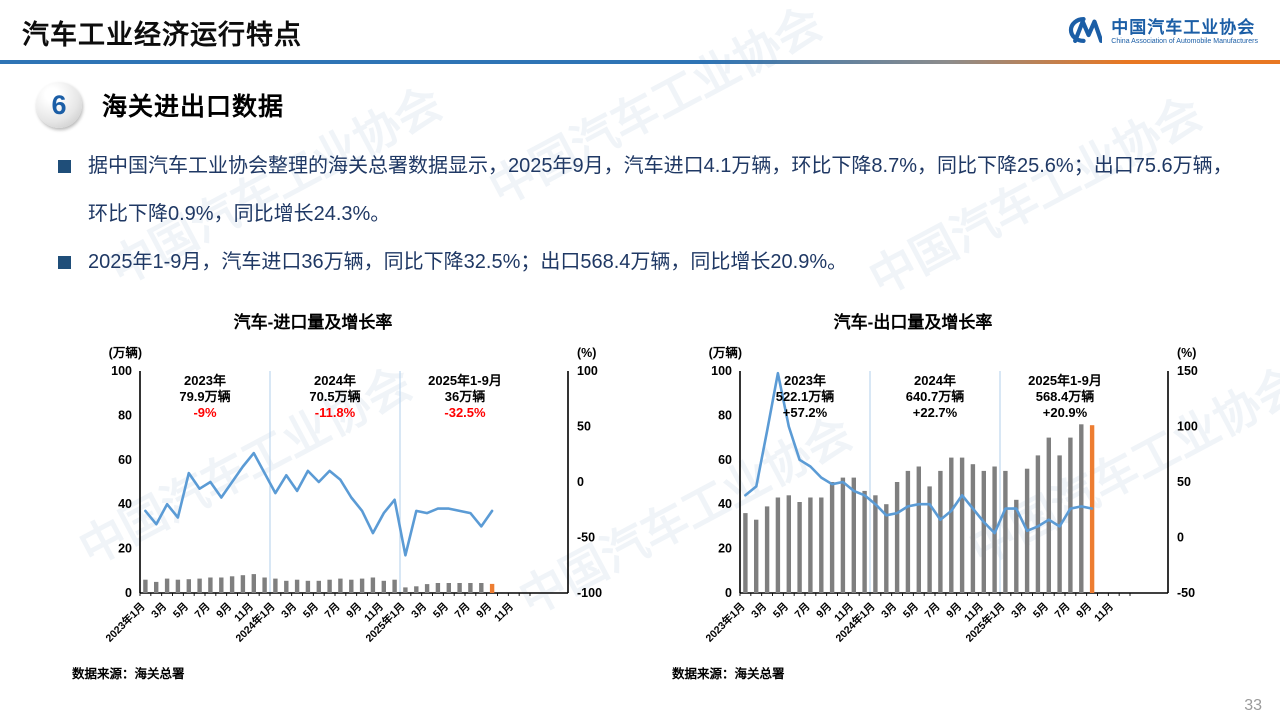 Image resolution: width=1280 pixels, height=719 pixels. What do you see at coordinates (204, 396) in the screenshot?
I see `svg-text: 79.9万辆` at bounding box center [204, 396].